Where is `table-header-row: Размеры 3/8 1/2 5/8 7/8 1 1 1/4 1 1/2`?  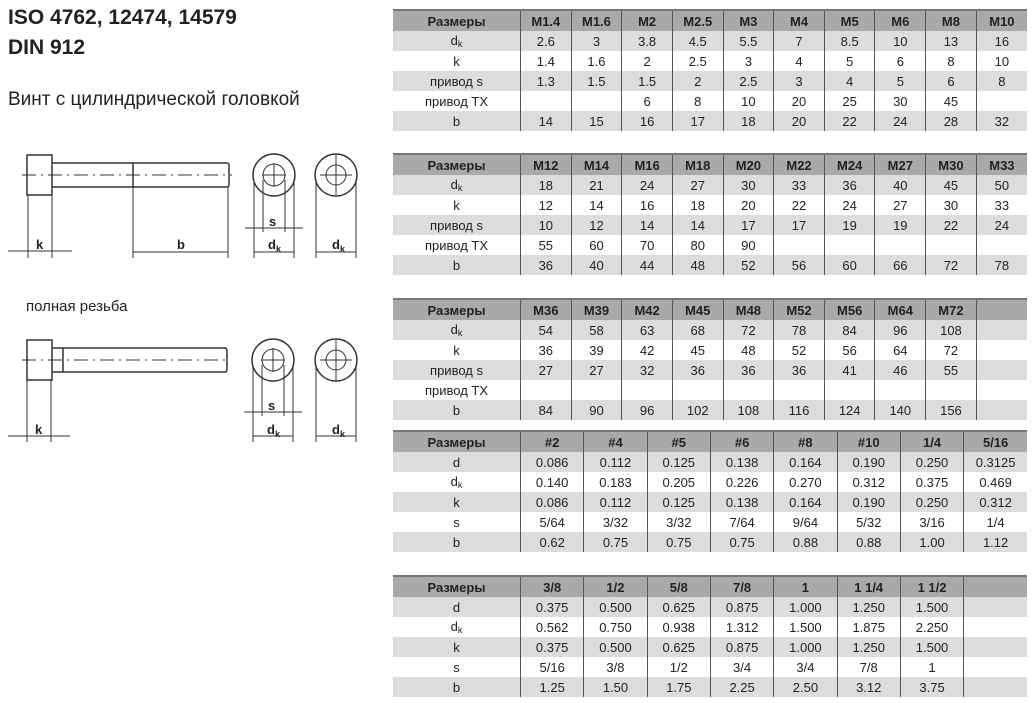 table-header-row: Размеры 3/8 1/2 5/8 7/8 1 1 1/4 1 1/2 is located at coordinates (710, 586).